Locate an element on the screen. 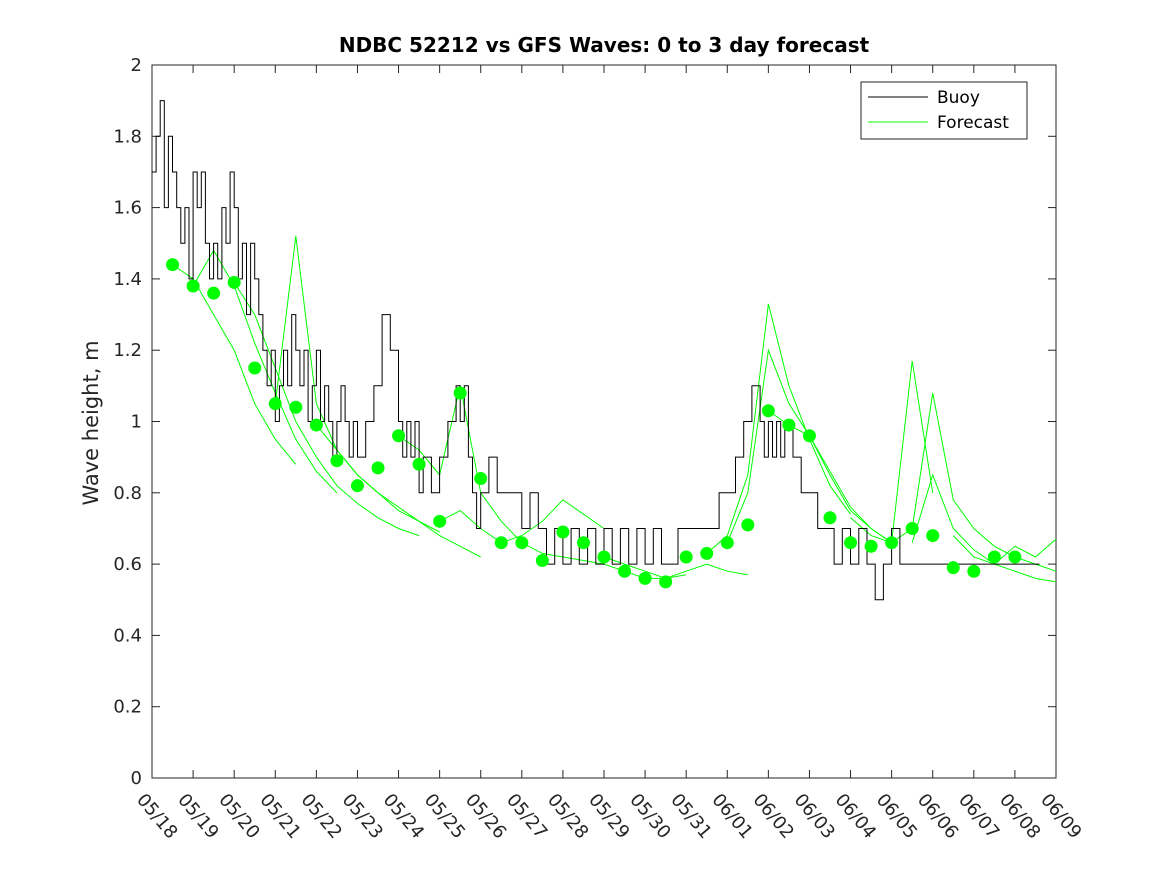 The image size is (1167, 875). y-tick-label: 1.6 is located at coordinates (127, 208).